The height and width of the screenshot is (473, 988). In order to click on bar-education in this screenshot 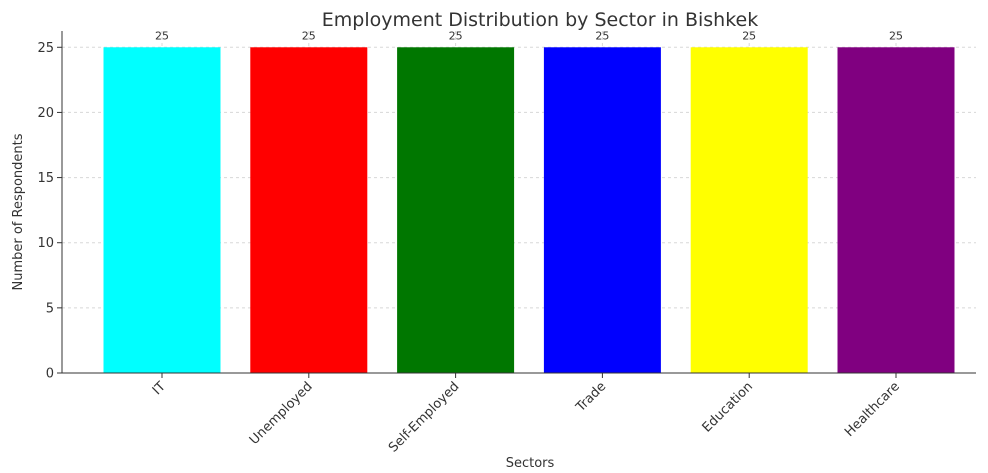, I will do `click(749, 210)`.